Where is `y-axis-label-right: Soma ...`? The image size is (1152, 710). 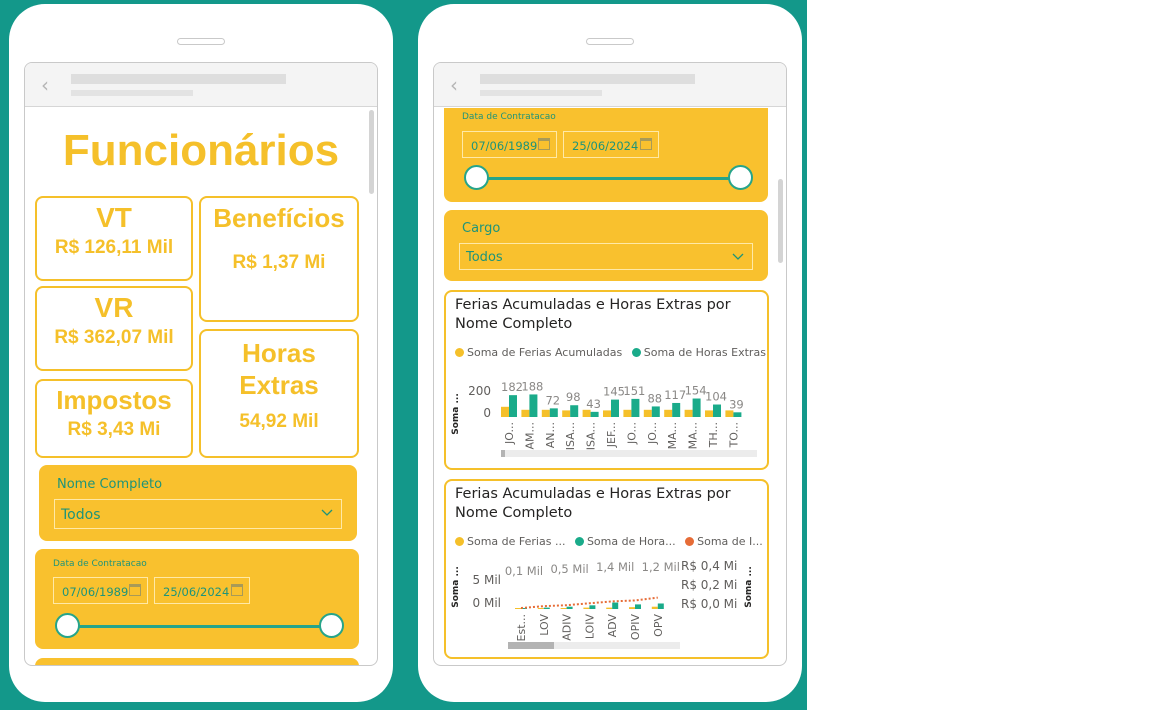 y-axis-label-right: Soma ... is located at coordinates (749, 587).